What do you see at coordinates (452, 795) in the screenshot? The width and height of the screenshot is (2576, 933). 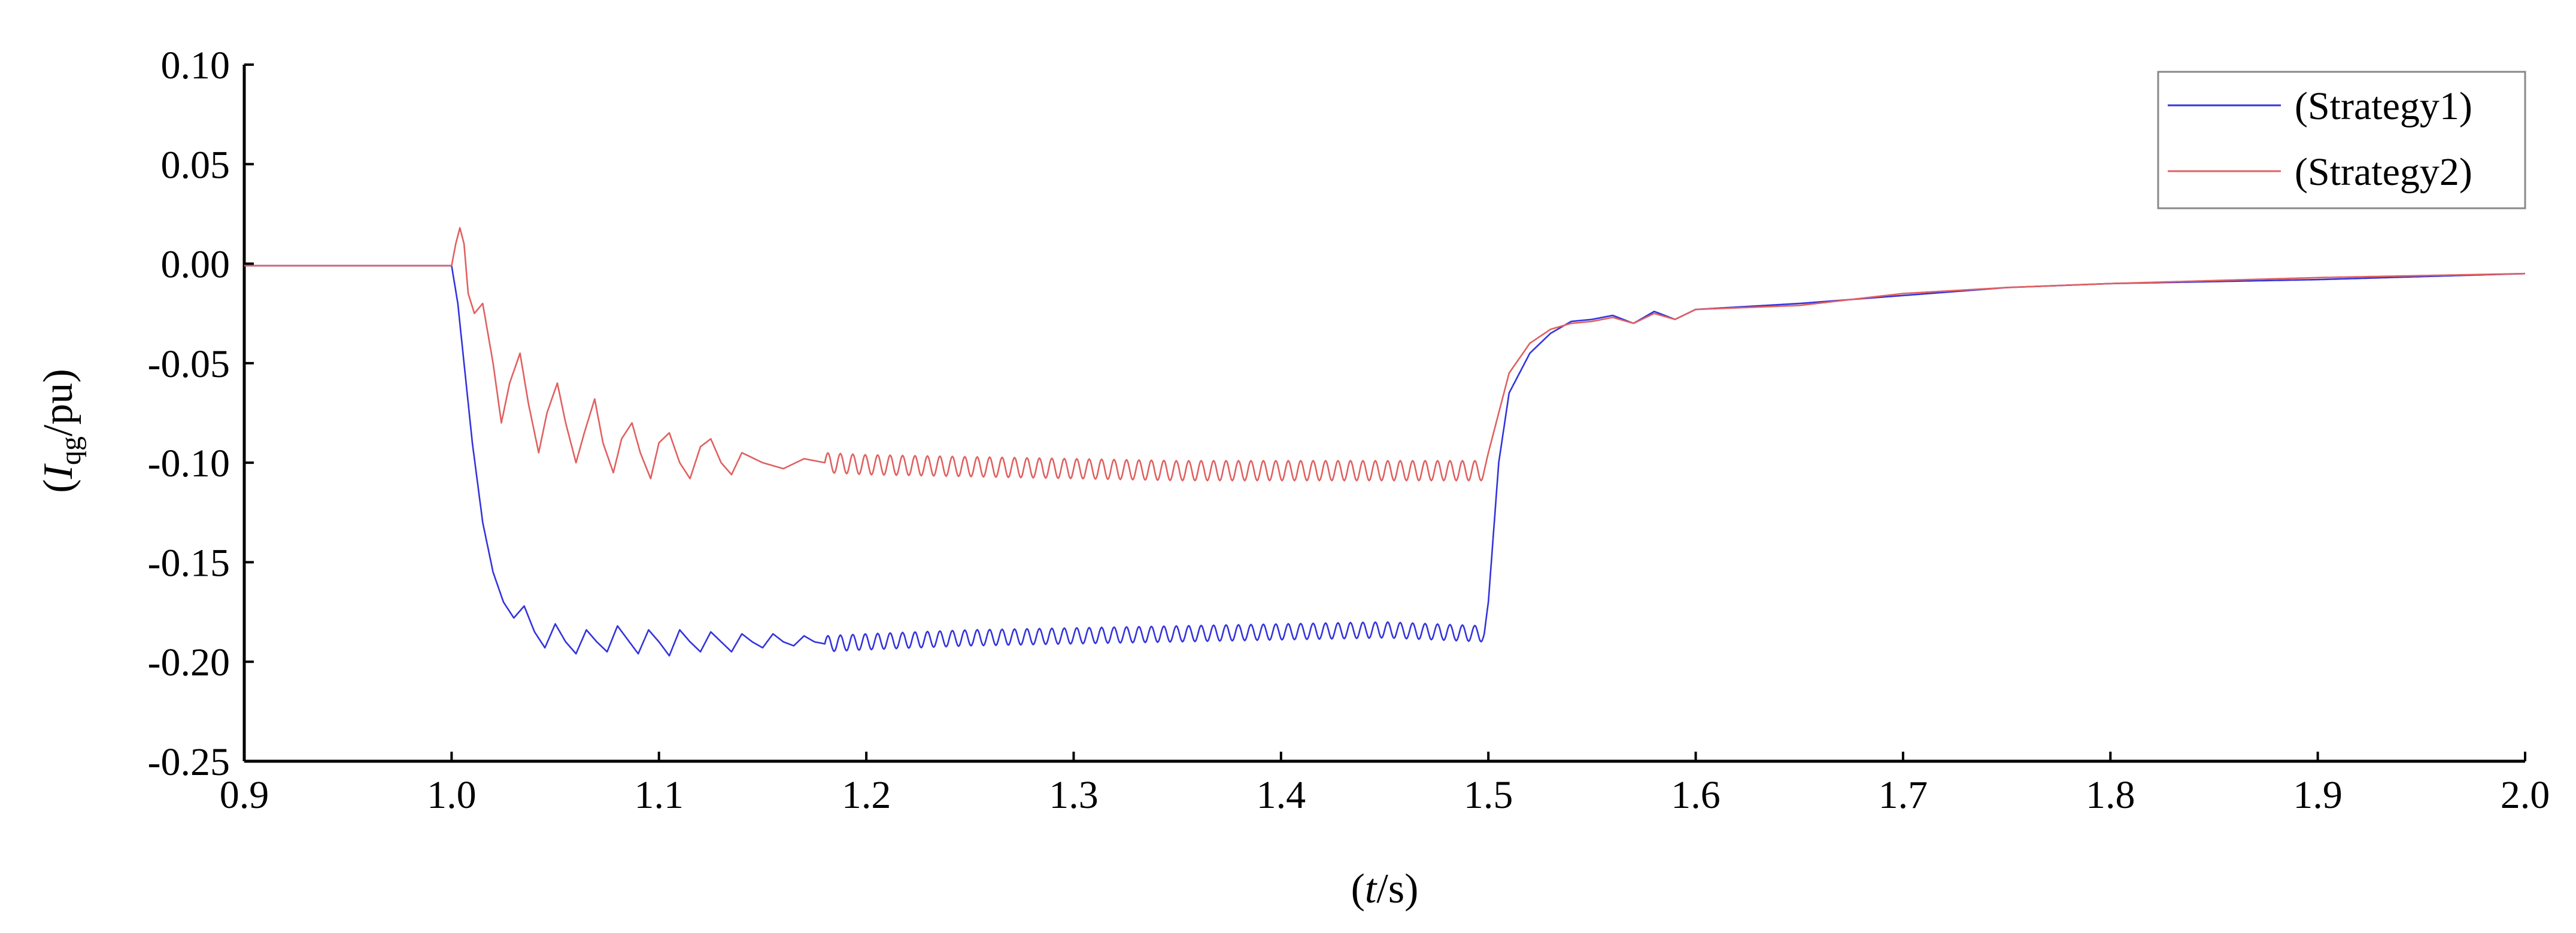 I see `x-tick-label: 1.0` at bounding box center [452, 795].